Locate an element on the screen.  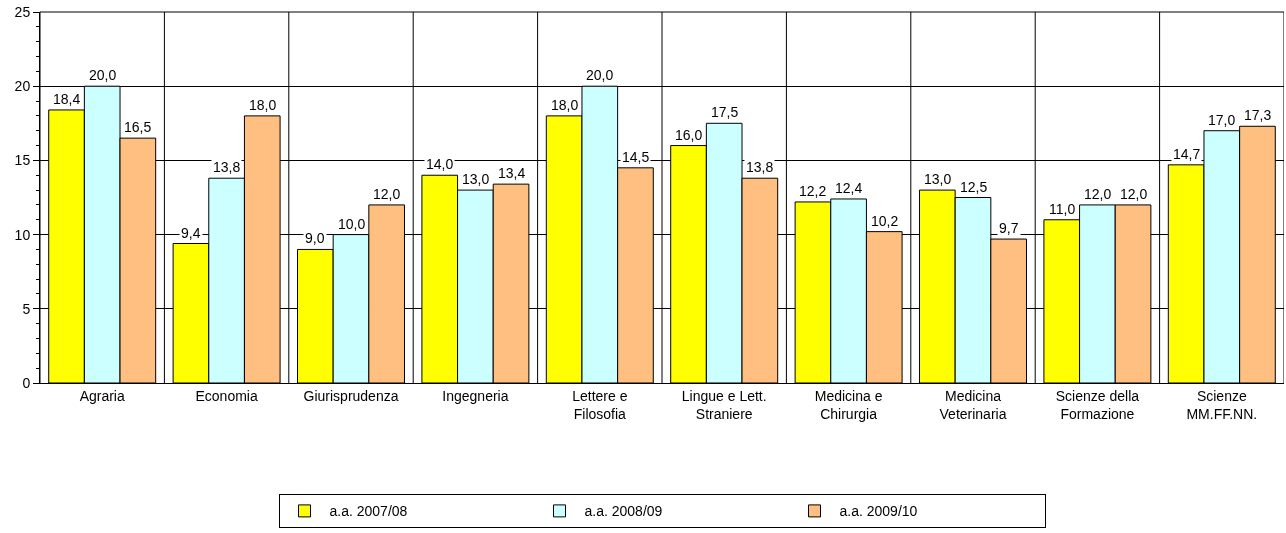
data-label: 16,5 is located at coordinates (138, 127).